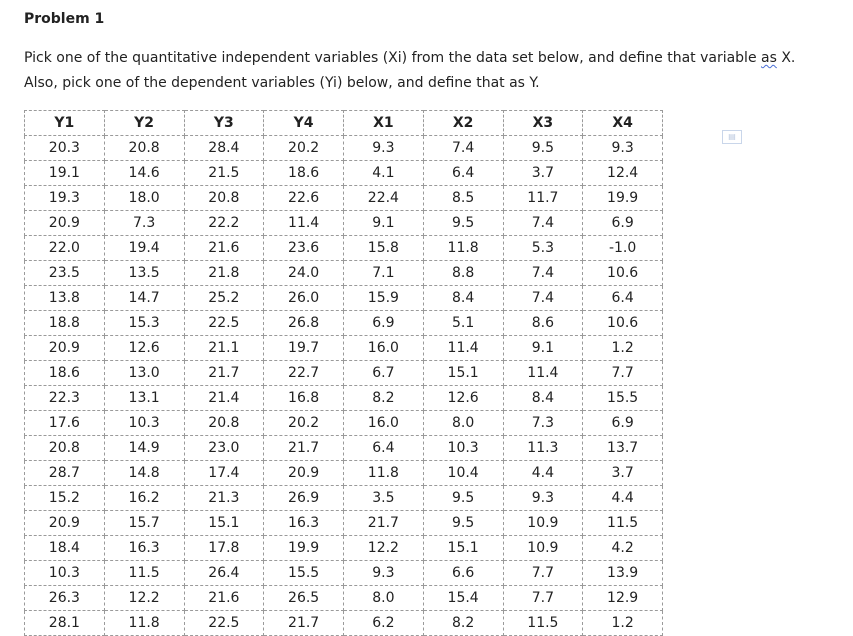  What do you see at coordinates (383, 373) in the screenshot?
I see `table-cell: 6.7` at bounding box center [383, 373].